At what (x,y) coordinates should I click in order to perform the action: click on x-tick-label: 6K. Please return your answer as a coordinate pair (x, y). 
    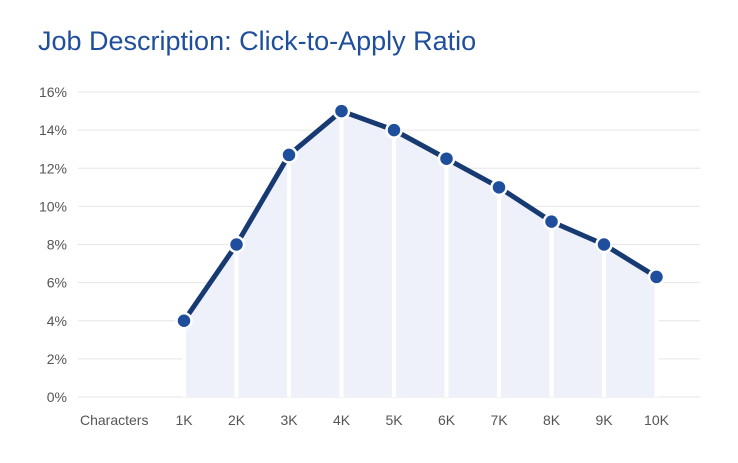
    Looking at the image, I should click on (447, 420).